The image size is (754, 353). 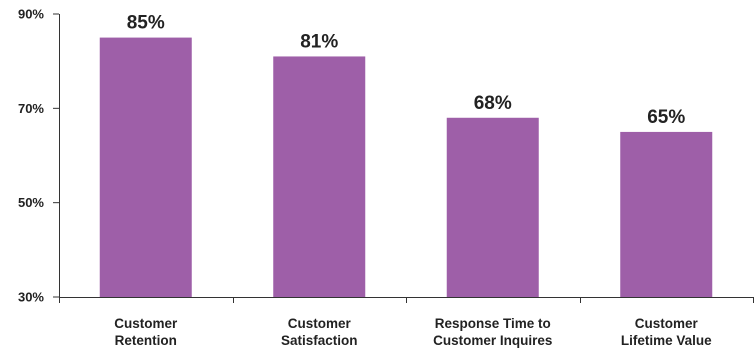 What do you see at coordinates (39, 156) in the screenshot?
I see `y-axis: 30% 50% 70% 90%` at bounding box center [39, 156].